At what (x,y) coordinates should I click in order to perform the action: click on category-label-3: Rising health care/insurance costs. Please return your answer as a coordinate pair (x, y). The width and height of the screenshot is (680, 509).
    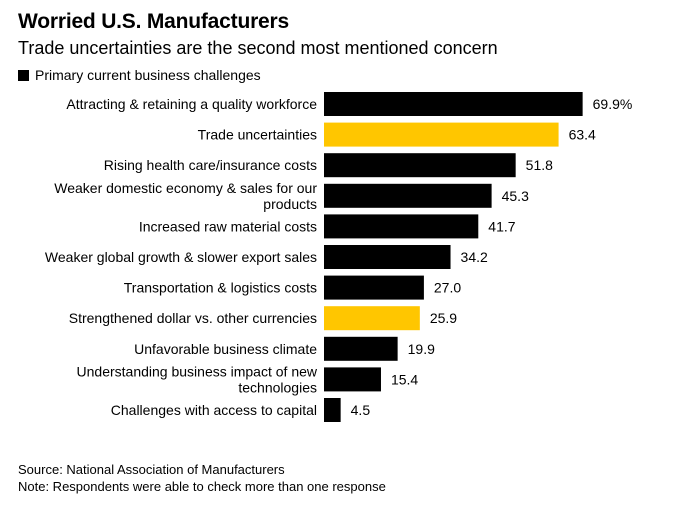
    Looking at the image, I should click on (210, 165).